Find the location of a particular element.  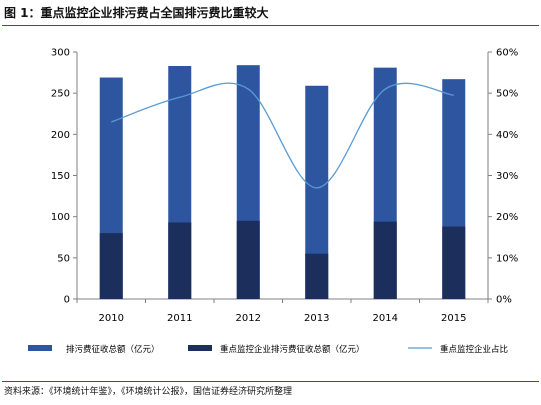

x-tick-label: 2013 is located at coordinates (316, 318).